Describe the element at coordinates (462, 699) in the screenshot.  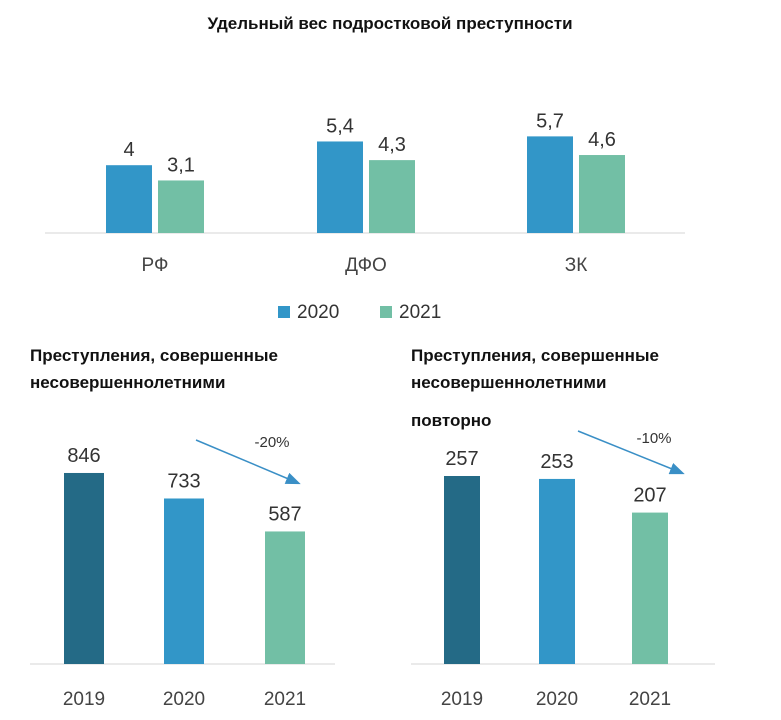
I see `chart3-x-tick-2019: 2019` at that location.